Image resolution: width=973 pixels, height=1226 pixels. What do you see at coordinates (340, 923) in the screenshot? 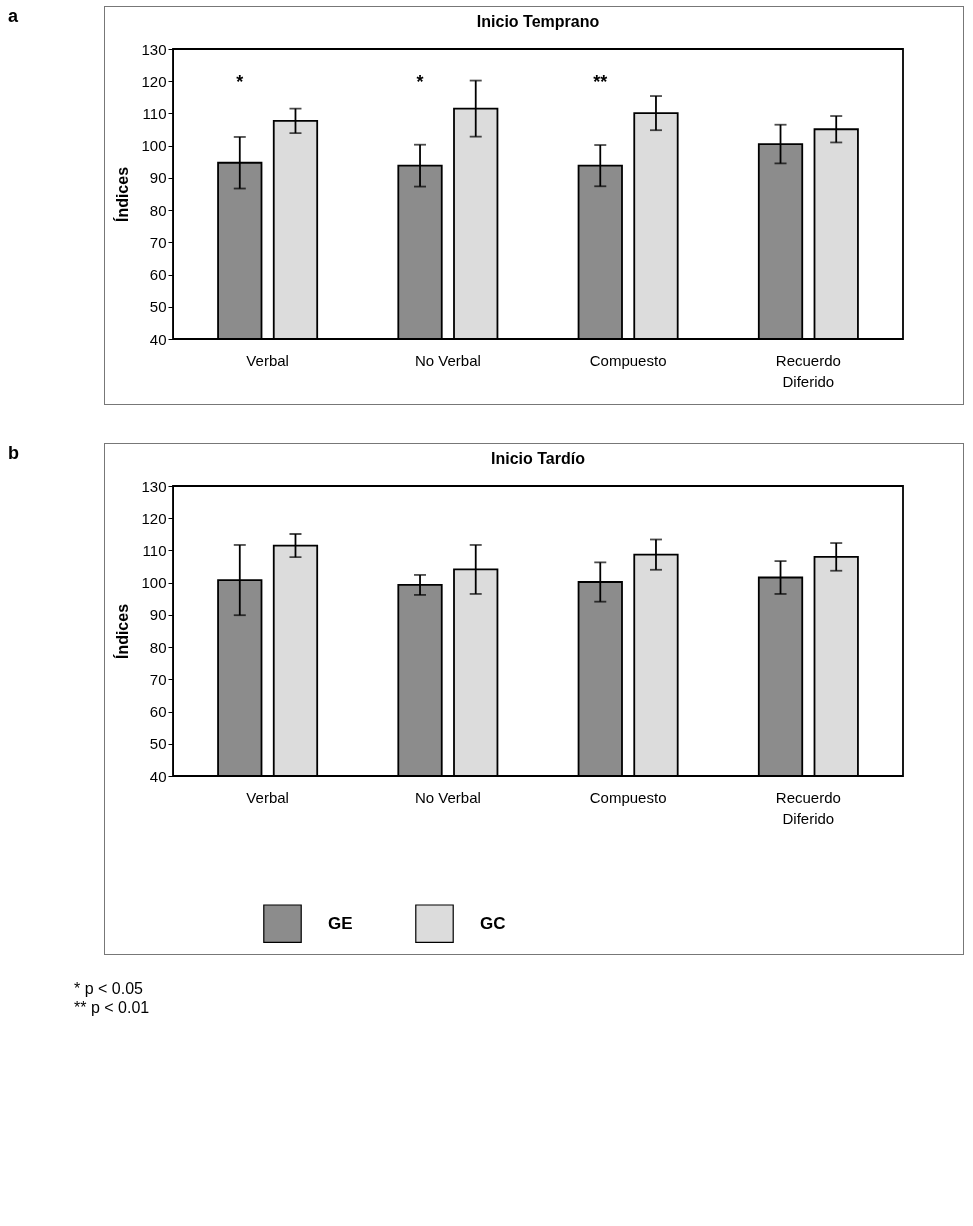
I see `legend-label: GE` at bounding box center [340, 923].